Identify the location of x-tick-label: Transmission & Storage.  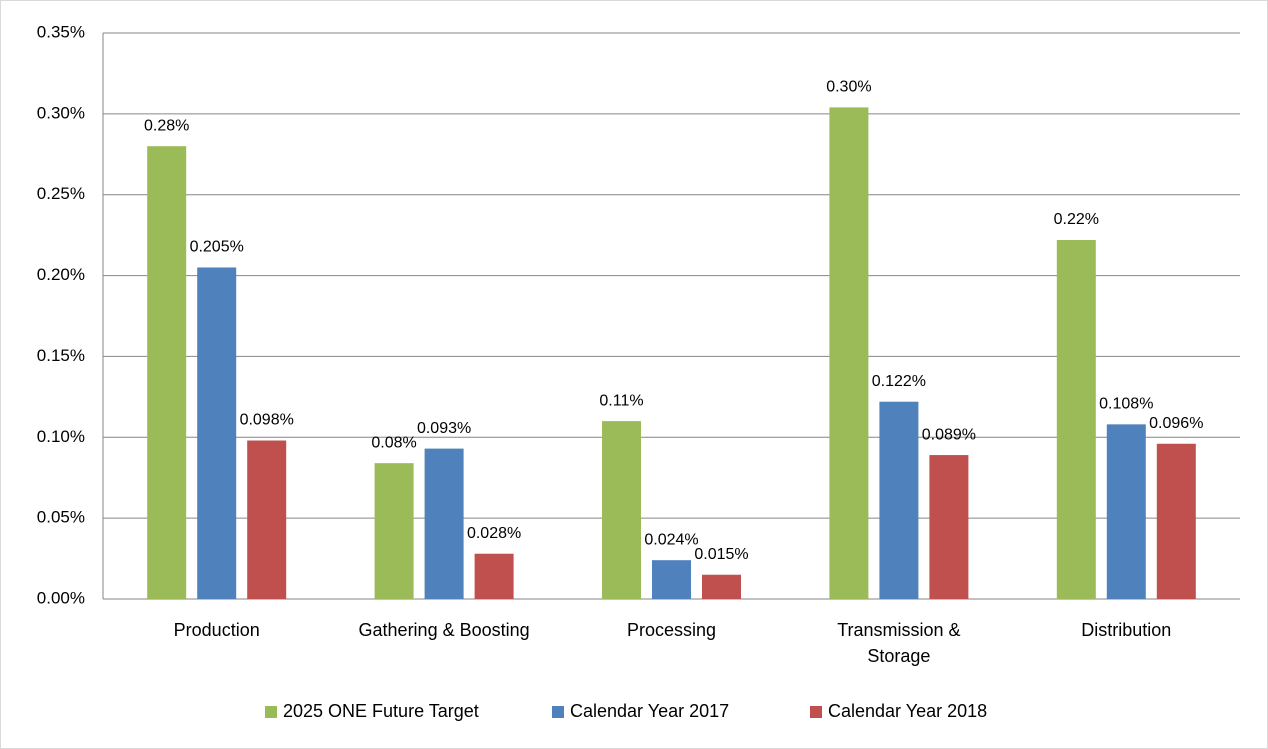
(899, 643).